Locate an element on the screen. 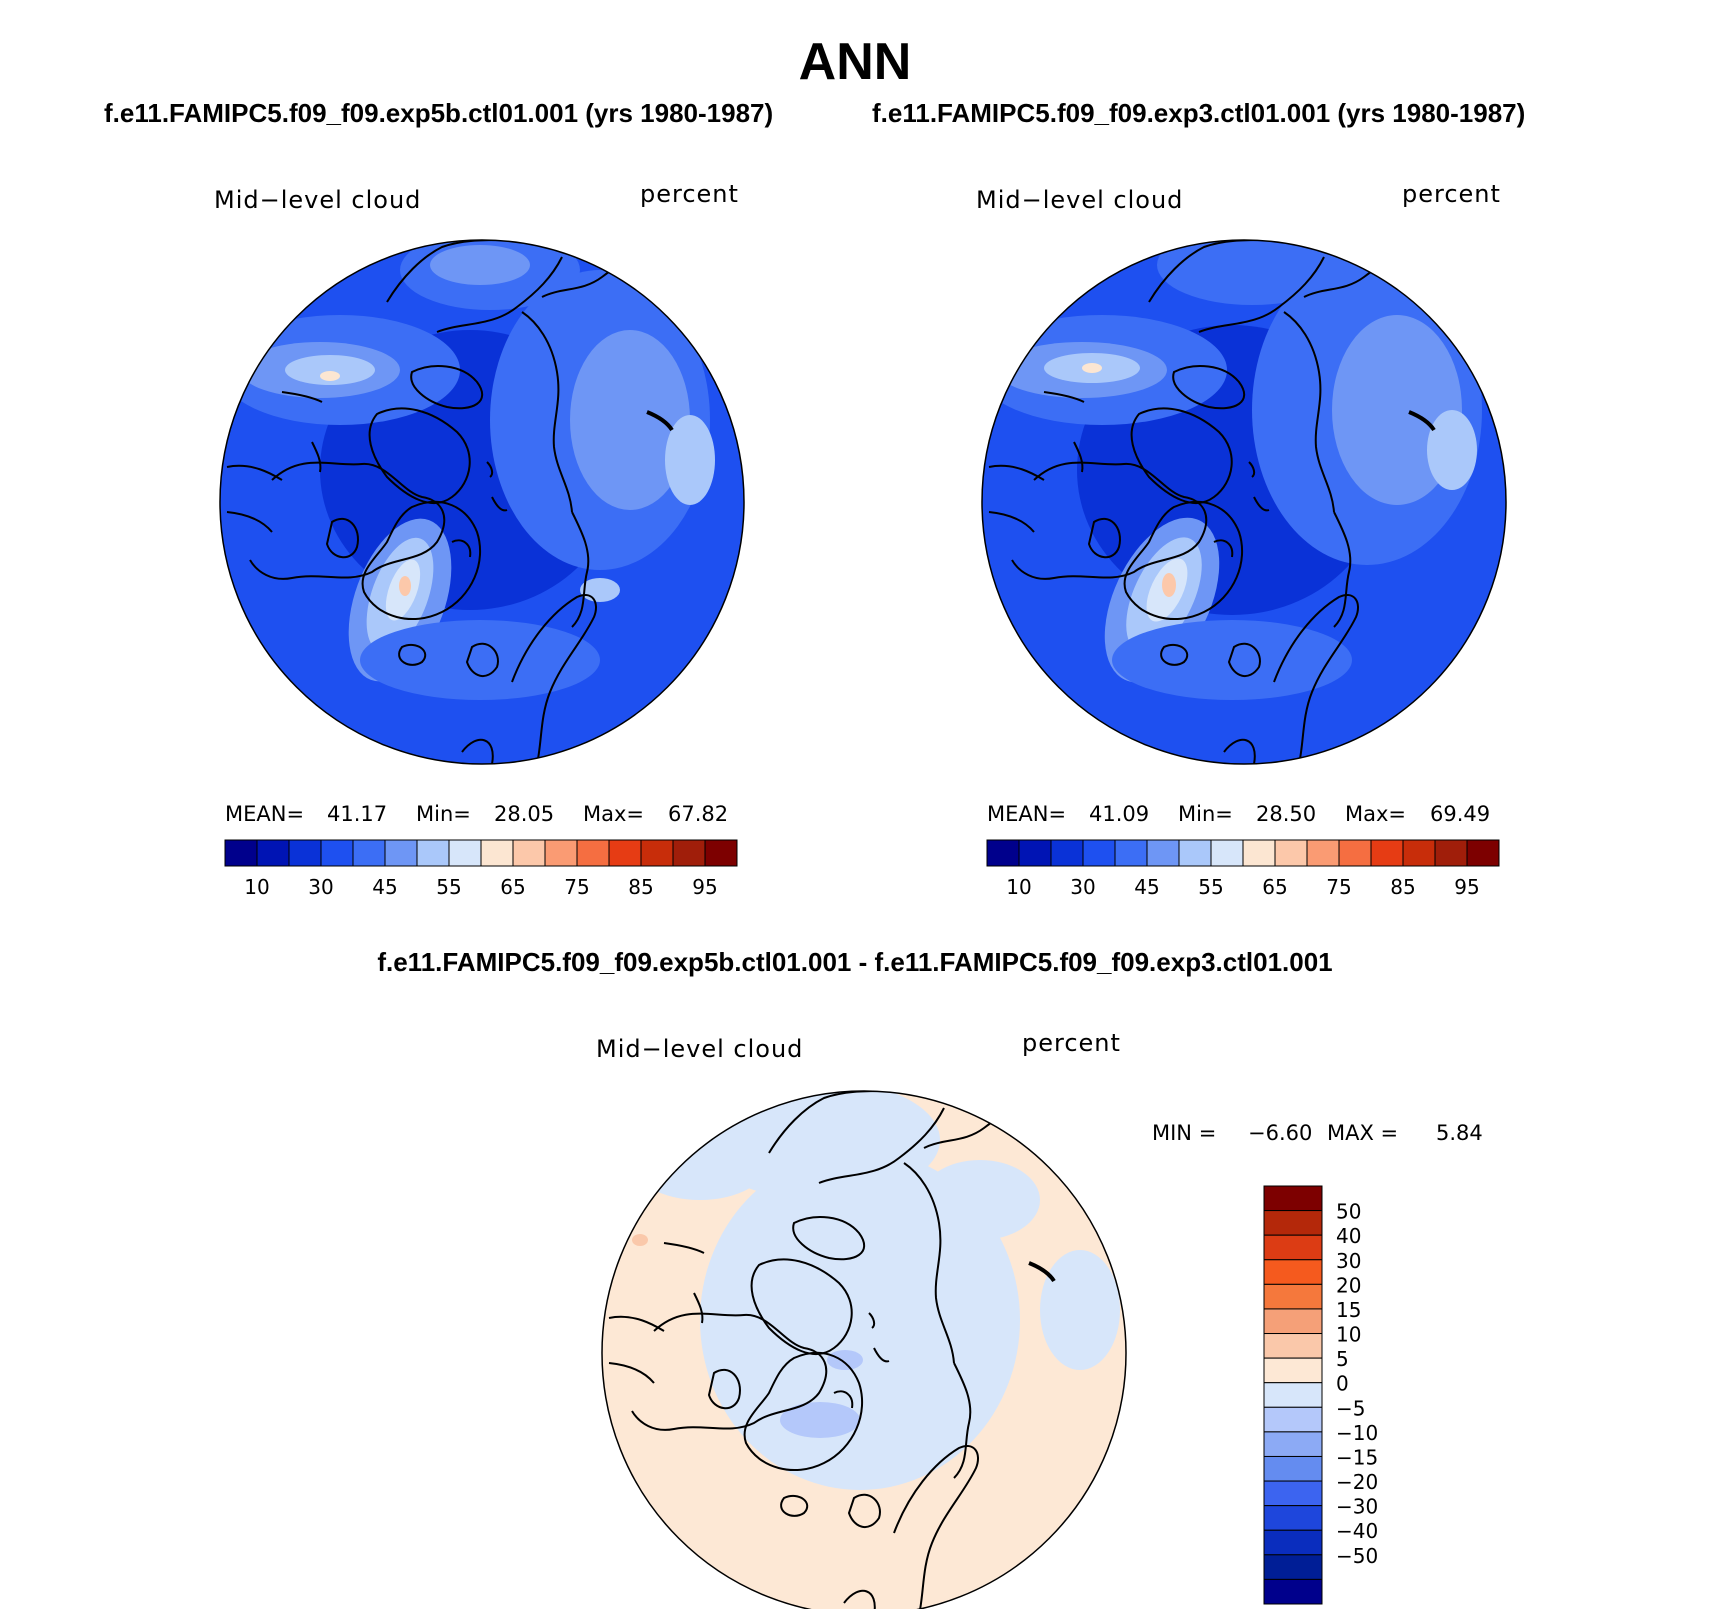 The height and width of the screenshot is (1609, 1710). difference-min-label: MIN = is located at coordinates (1184, 1133).